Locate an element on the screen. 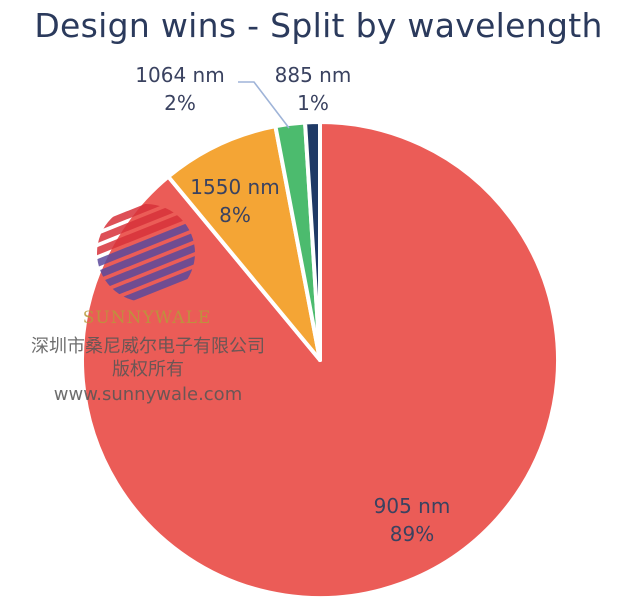 The width and height of the screenshot is (637, 613). slice-percent-1550-nm: 8% is located at coordinates (235, 215).